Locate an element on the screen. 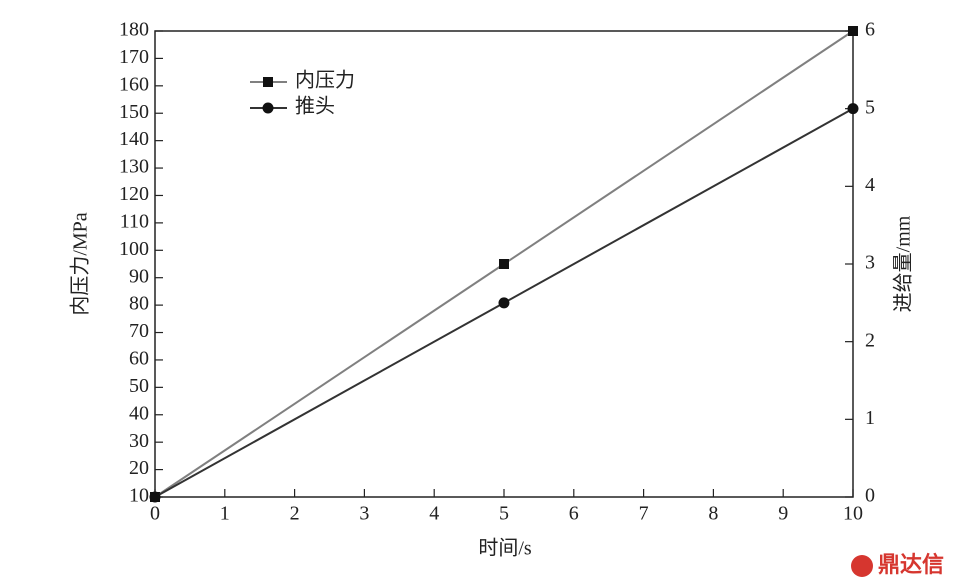  y2-tick-label: 6 is located at coordinates (870, 30).